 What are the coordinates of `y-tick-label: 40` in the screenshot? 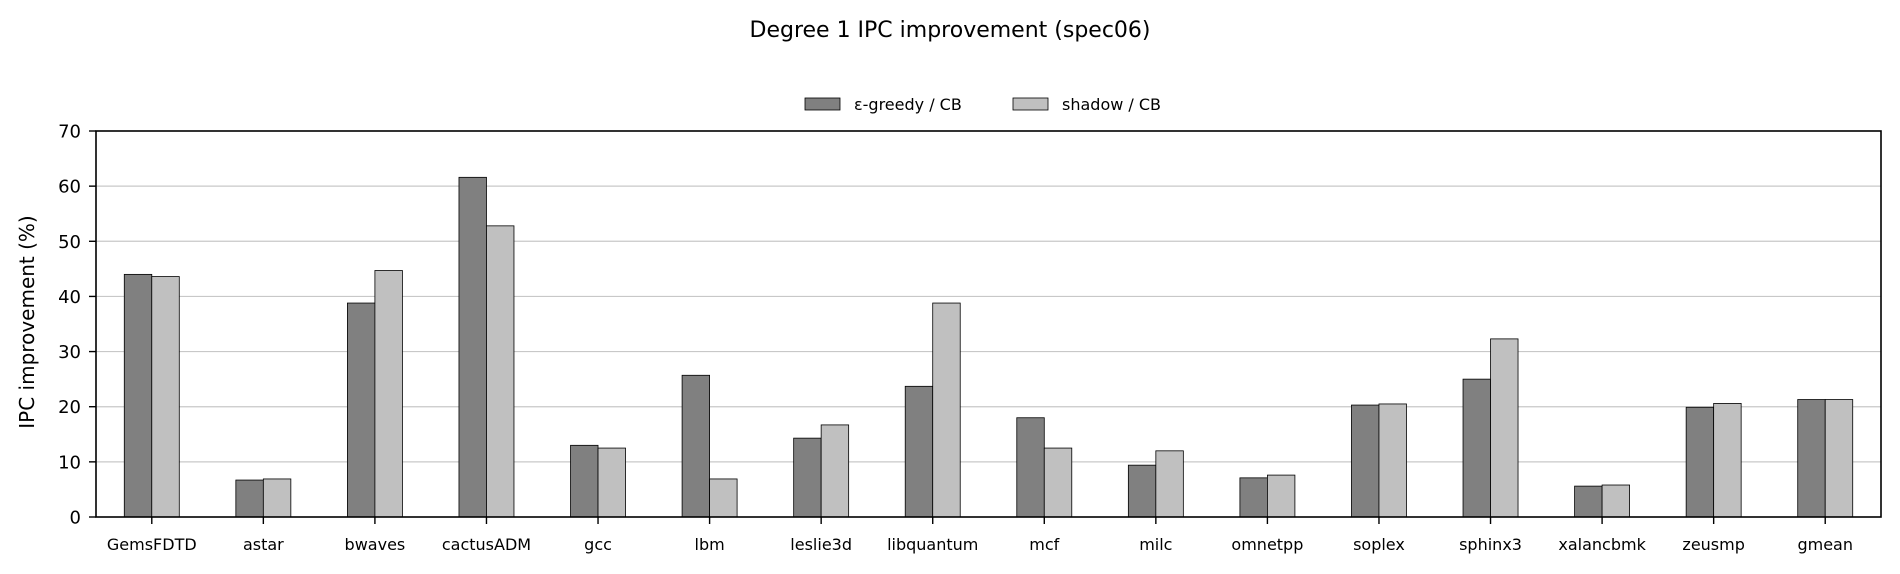 It's located at (69, 297).